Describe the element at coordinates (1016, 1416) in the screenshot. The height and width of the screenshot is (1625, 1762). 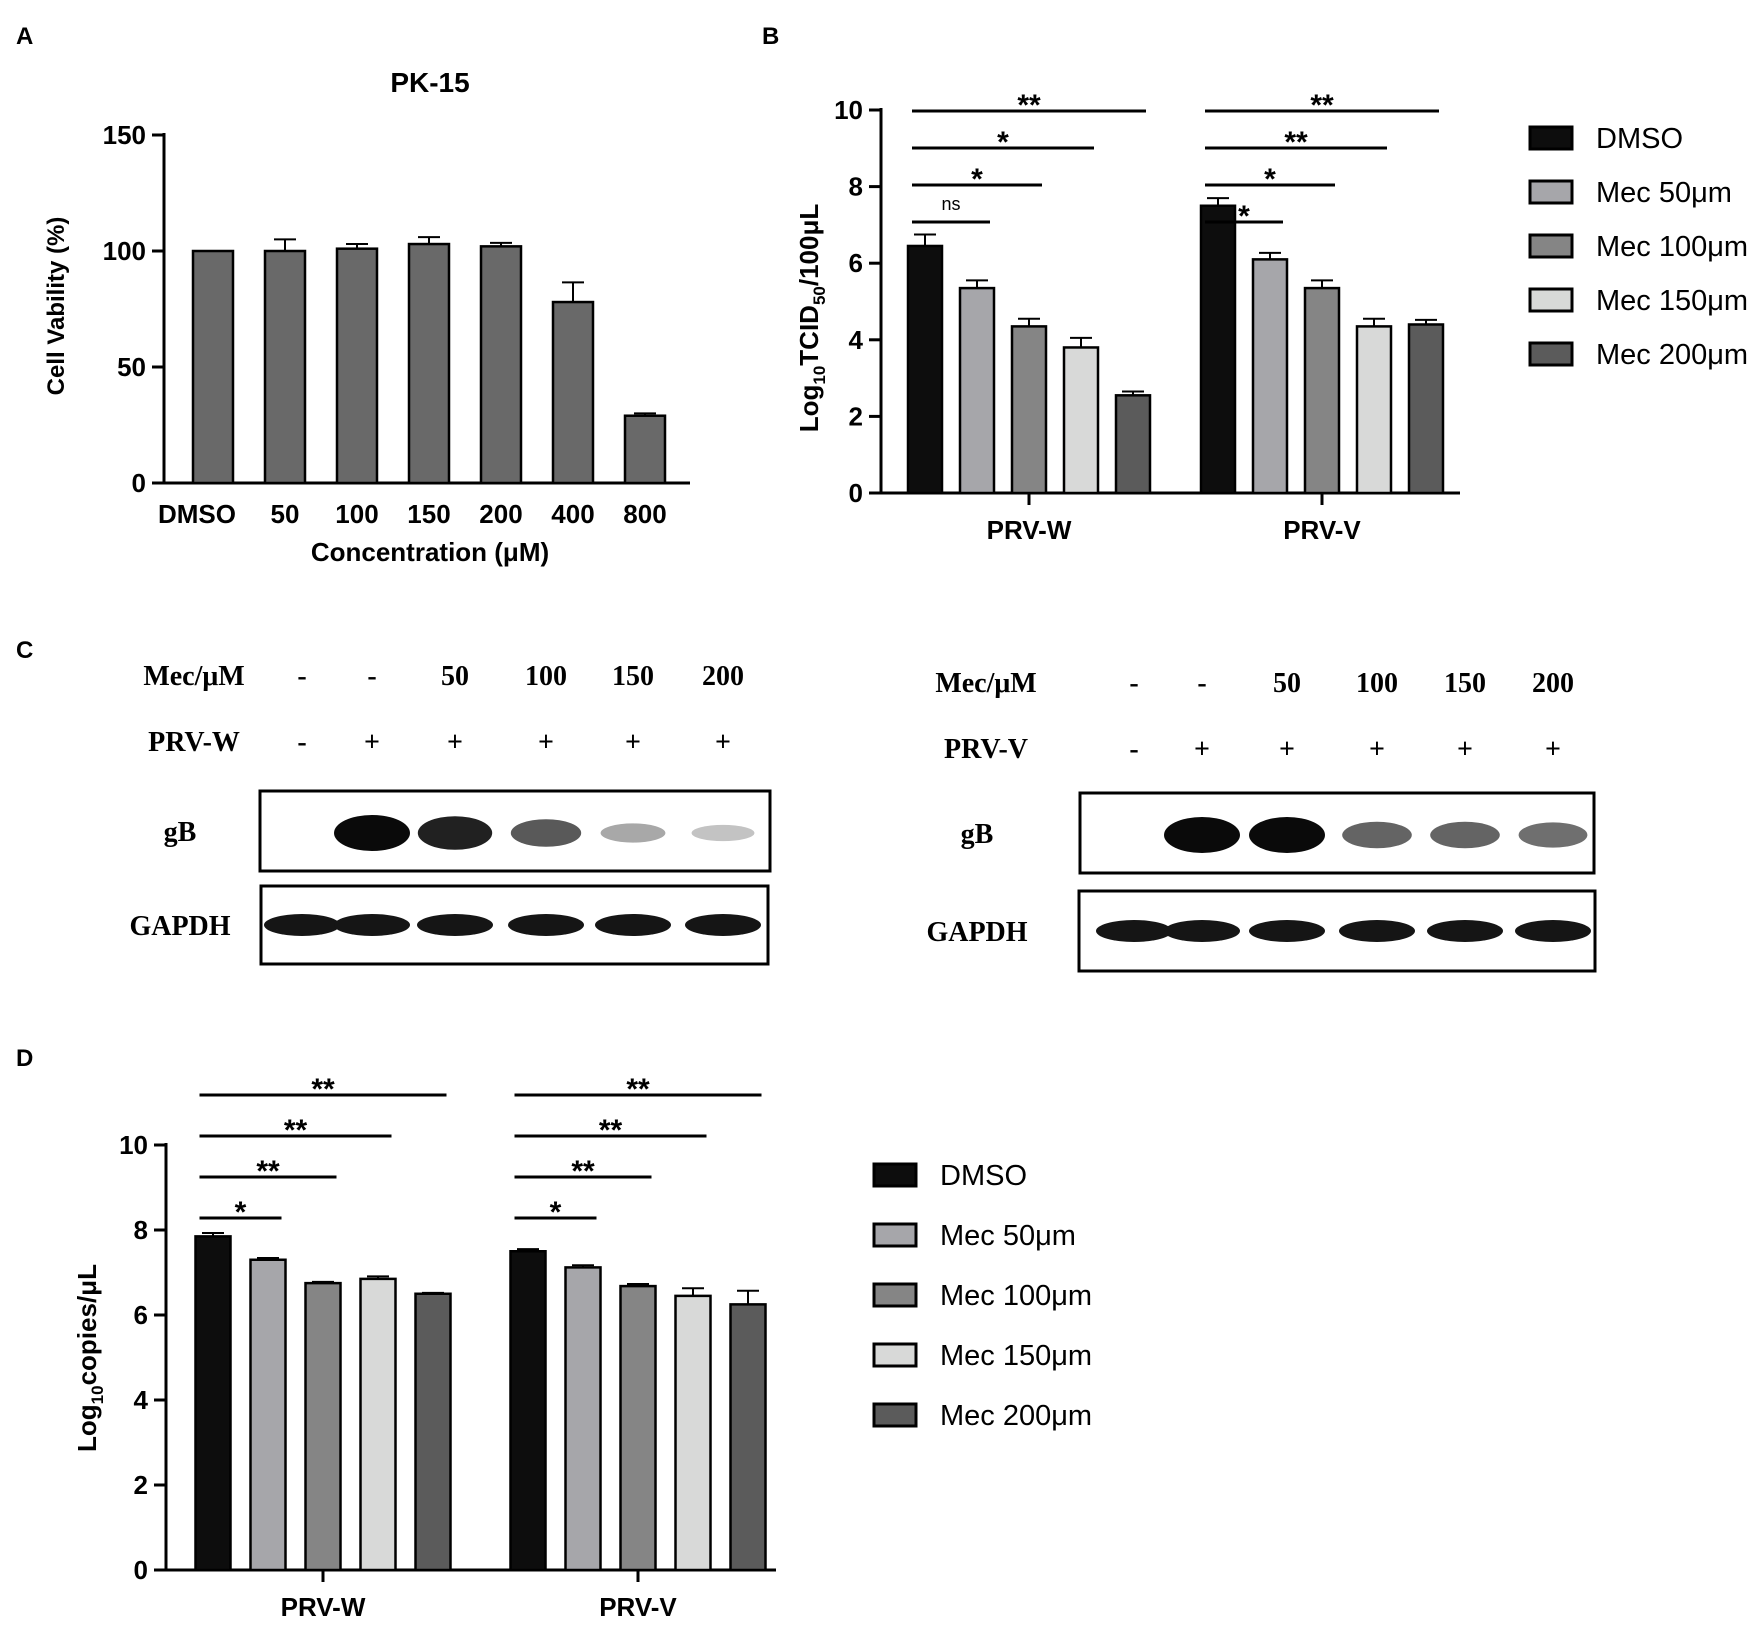
I see `chart-d-legend-label: Mec 200μm` at that location.